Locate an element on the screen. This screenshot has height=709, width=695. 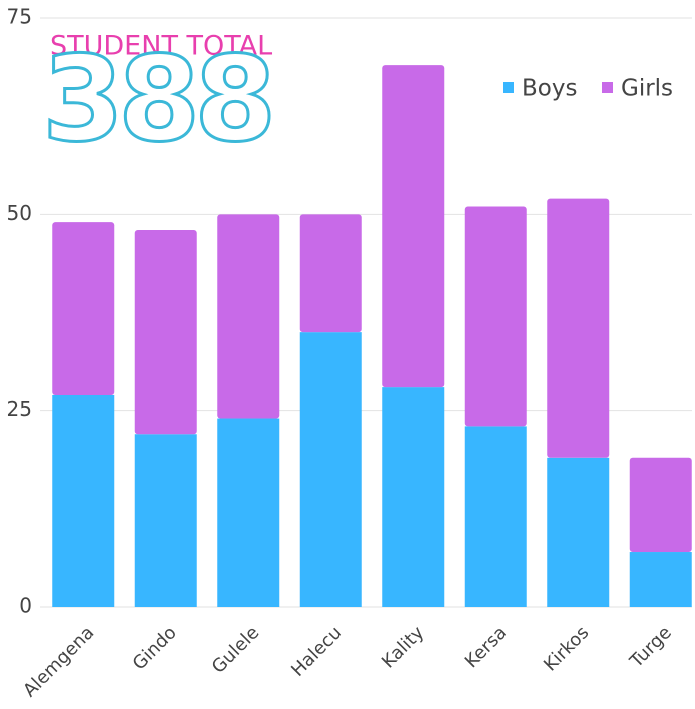
x-tick-label: Halecu is located at coordinates (316, 651).